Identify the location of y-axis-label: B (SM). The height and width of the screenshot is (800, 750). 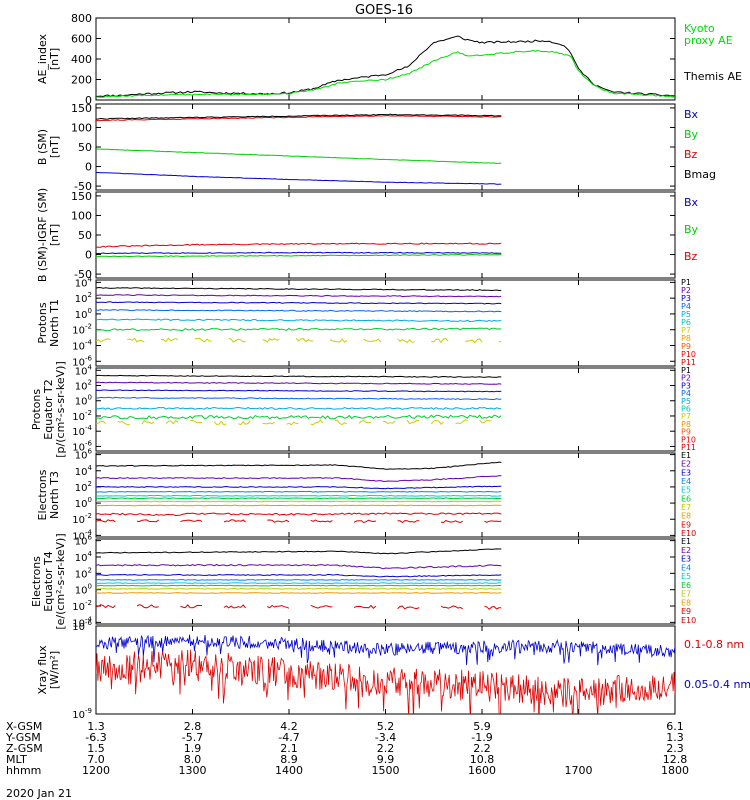
(42, 147).